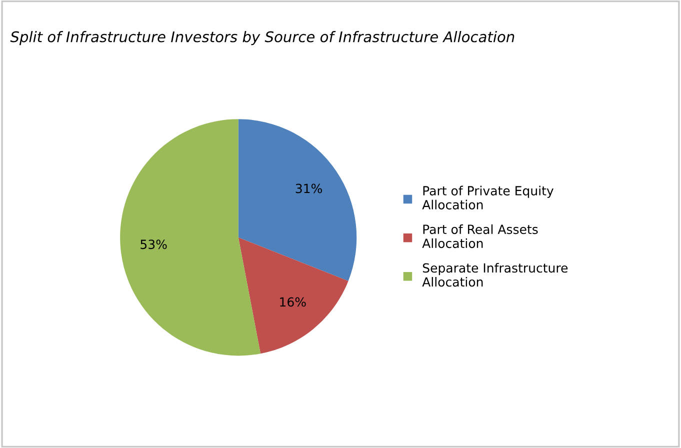 The height and width of the screenshot is (448, 681). I want to click on legend-label: Part of Real Assets Allocation, so click(480, 236).